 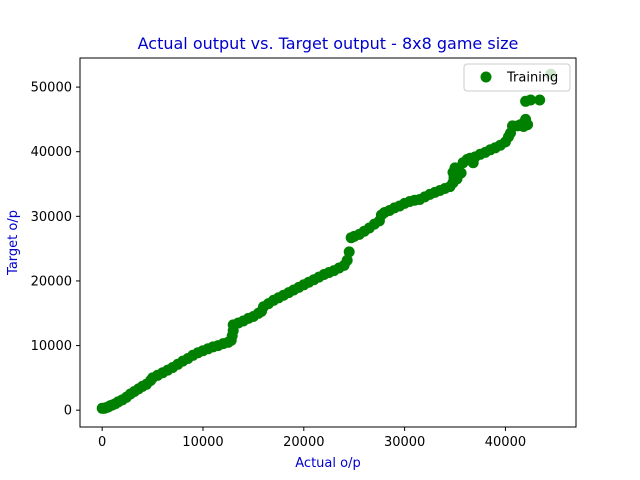 I want to click on y-tick-label: 50000, so click(x=51, y=88).